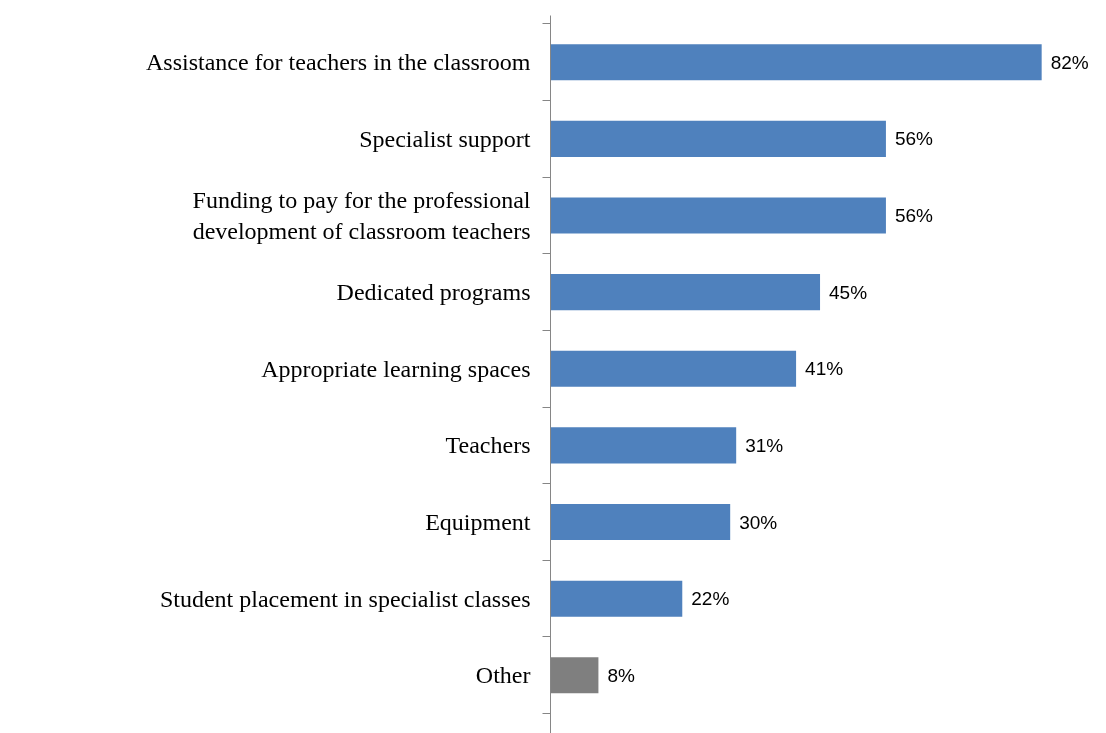 Image resolution: width=1106 pixels, height=733 pixels. What do you see at coordinates (488, 445) in the screenshot?
I see `y-tick-label: Teachers` at bounding box center [488, 445].